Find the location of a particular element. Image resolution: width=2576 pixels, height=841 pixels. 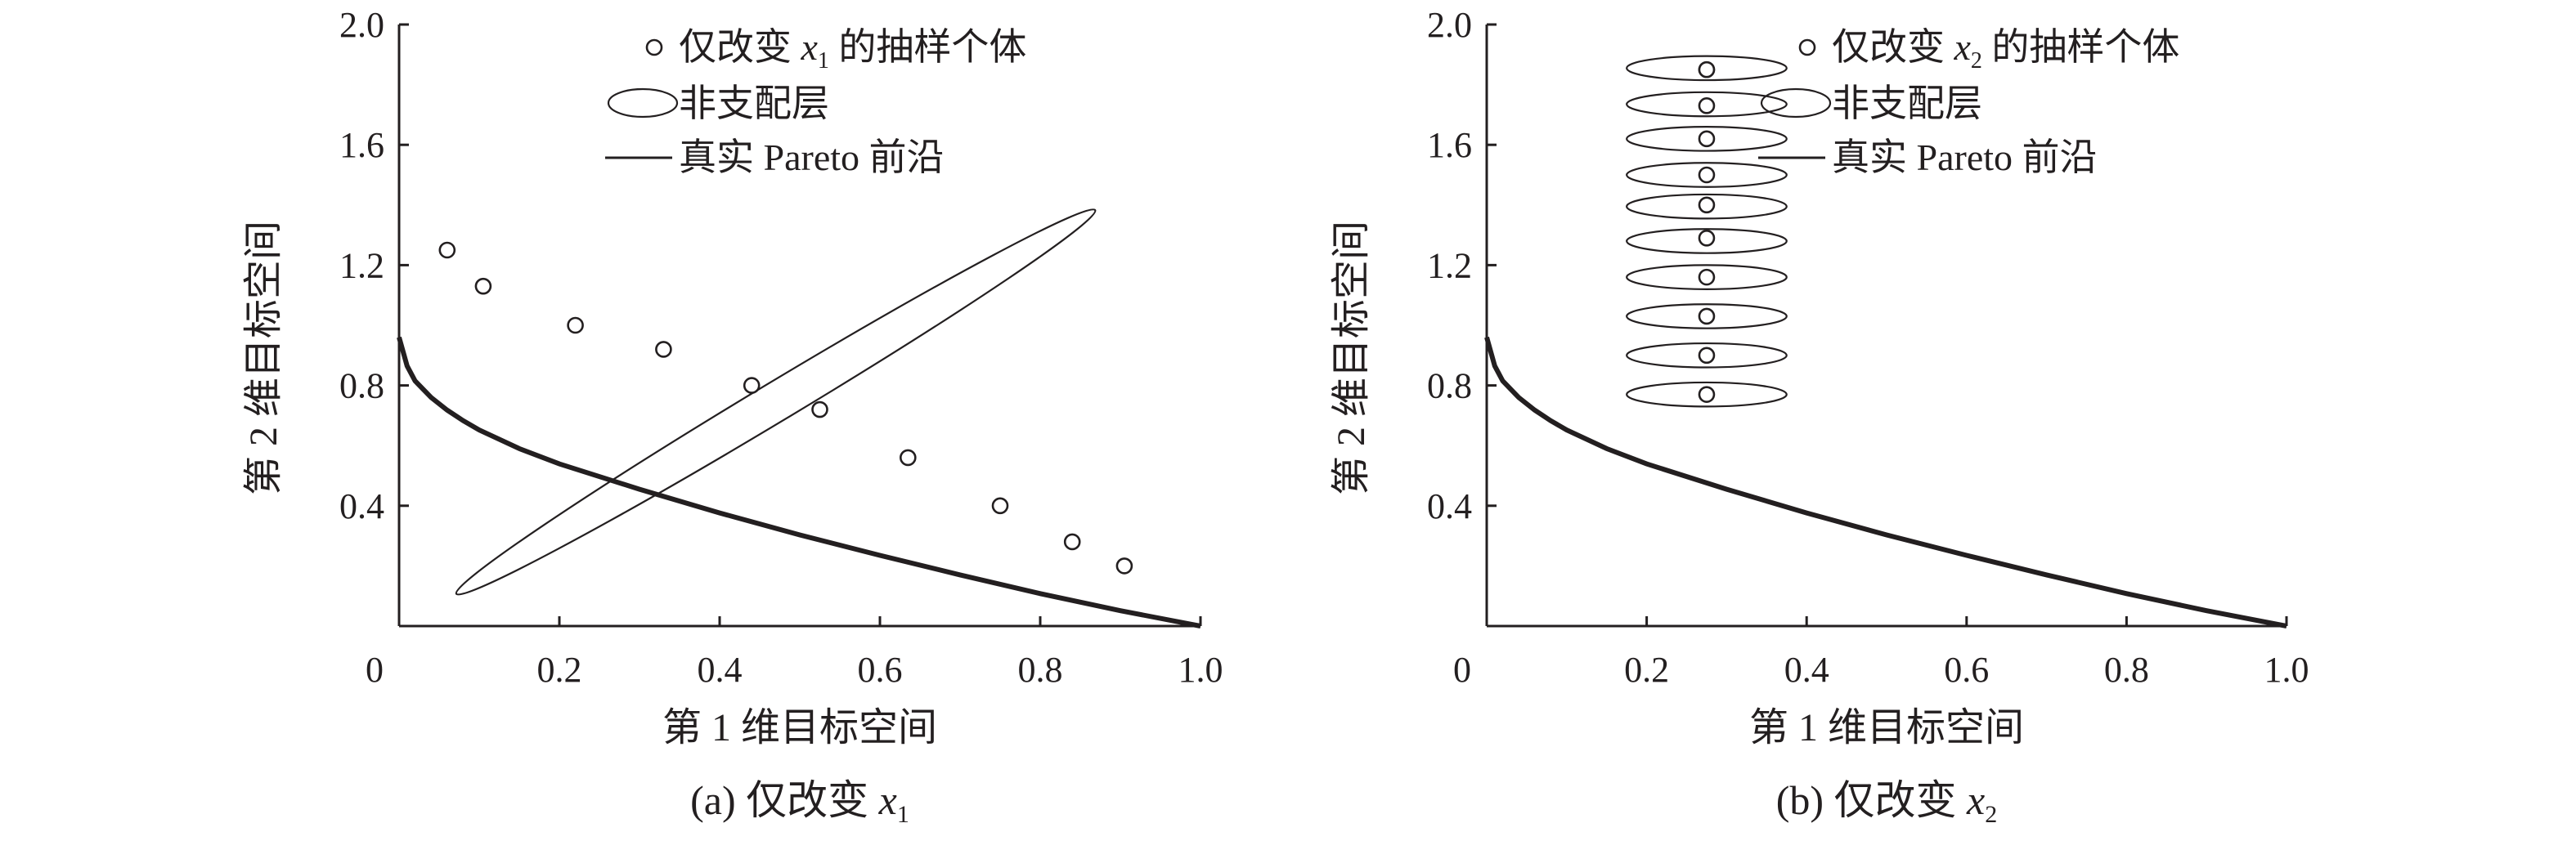

legend-samples-label: 仅改变 x1 的抽样个体 is located at coordinates (852, 50).